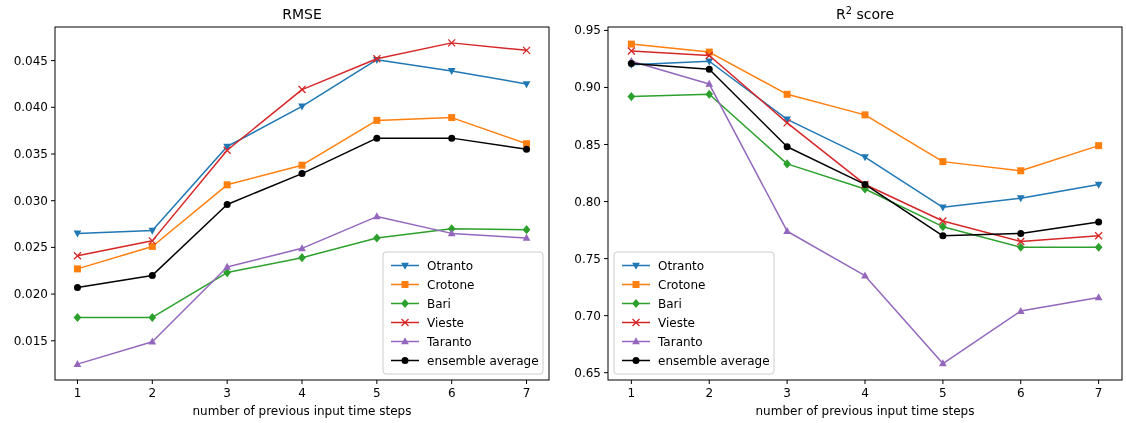  What do you see at coordinates (30, 60) in the screenshot?
I see `y-tick-label: 0.045` at bounding box center [30, 60].